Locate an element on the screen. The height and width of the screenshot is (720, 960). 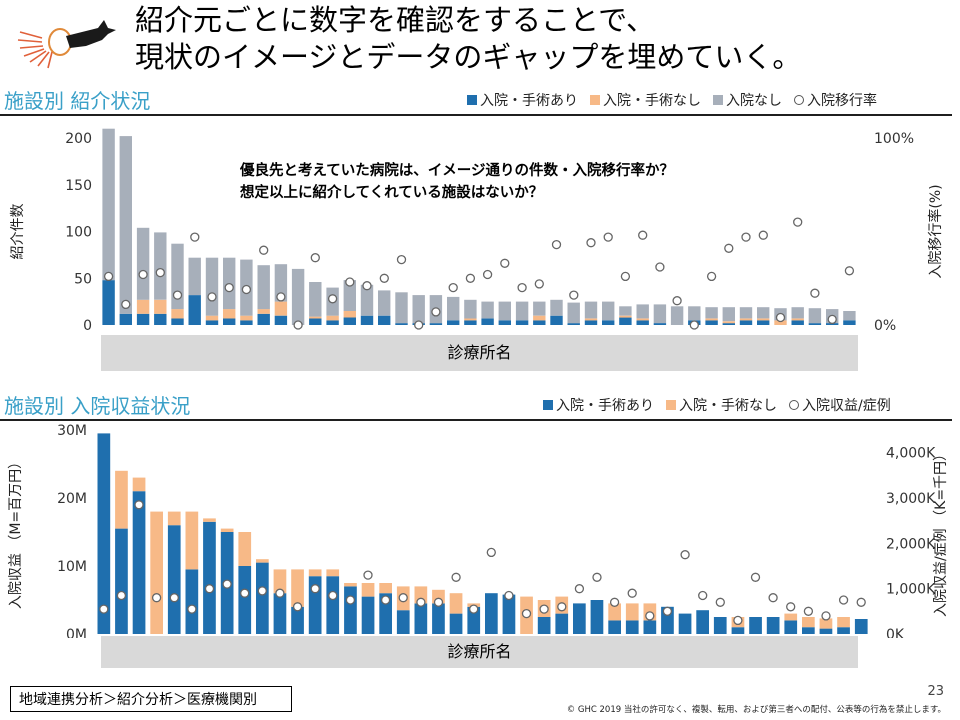
y-tick-label: 20M is located at coordinates (72, 499).